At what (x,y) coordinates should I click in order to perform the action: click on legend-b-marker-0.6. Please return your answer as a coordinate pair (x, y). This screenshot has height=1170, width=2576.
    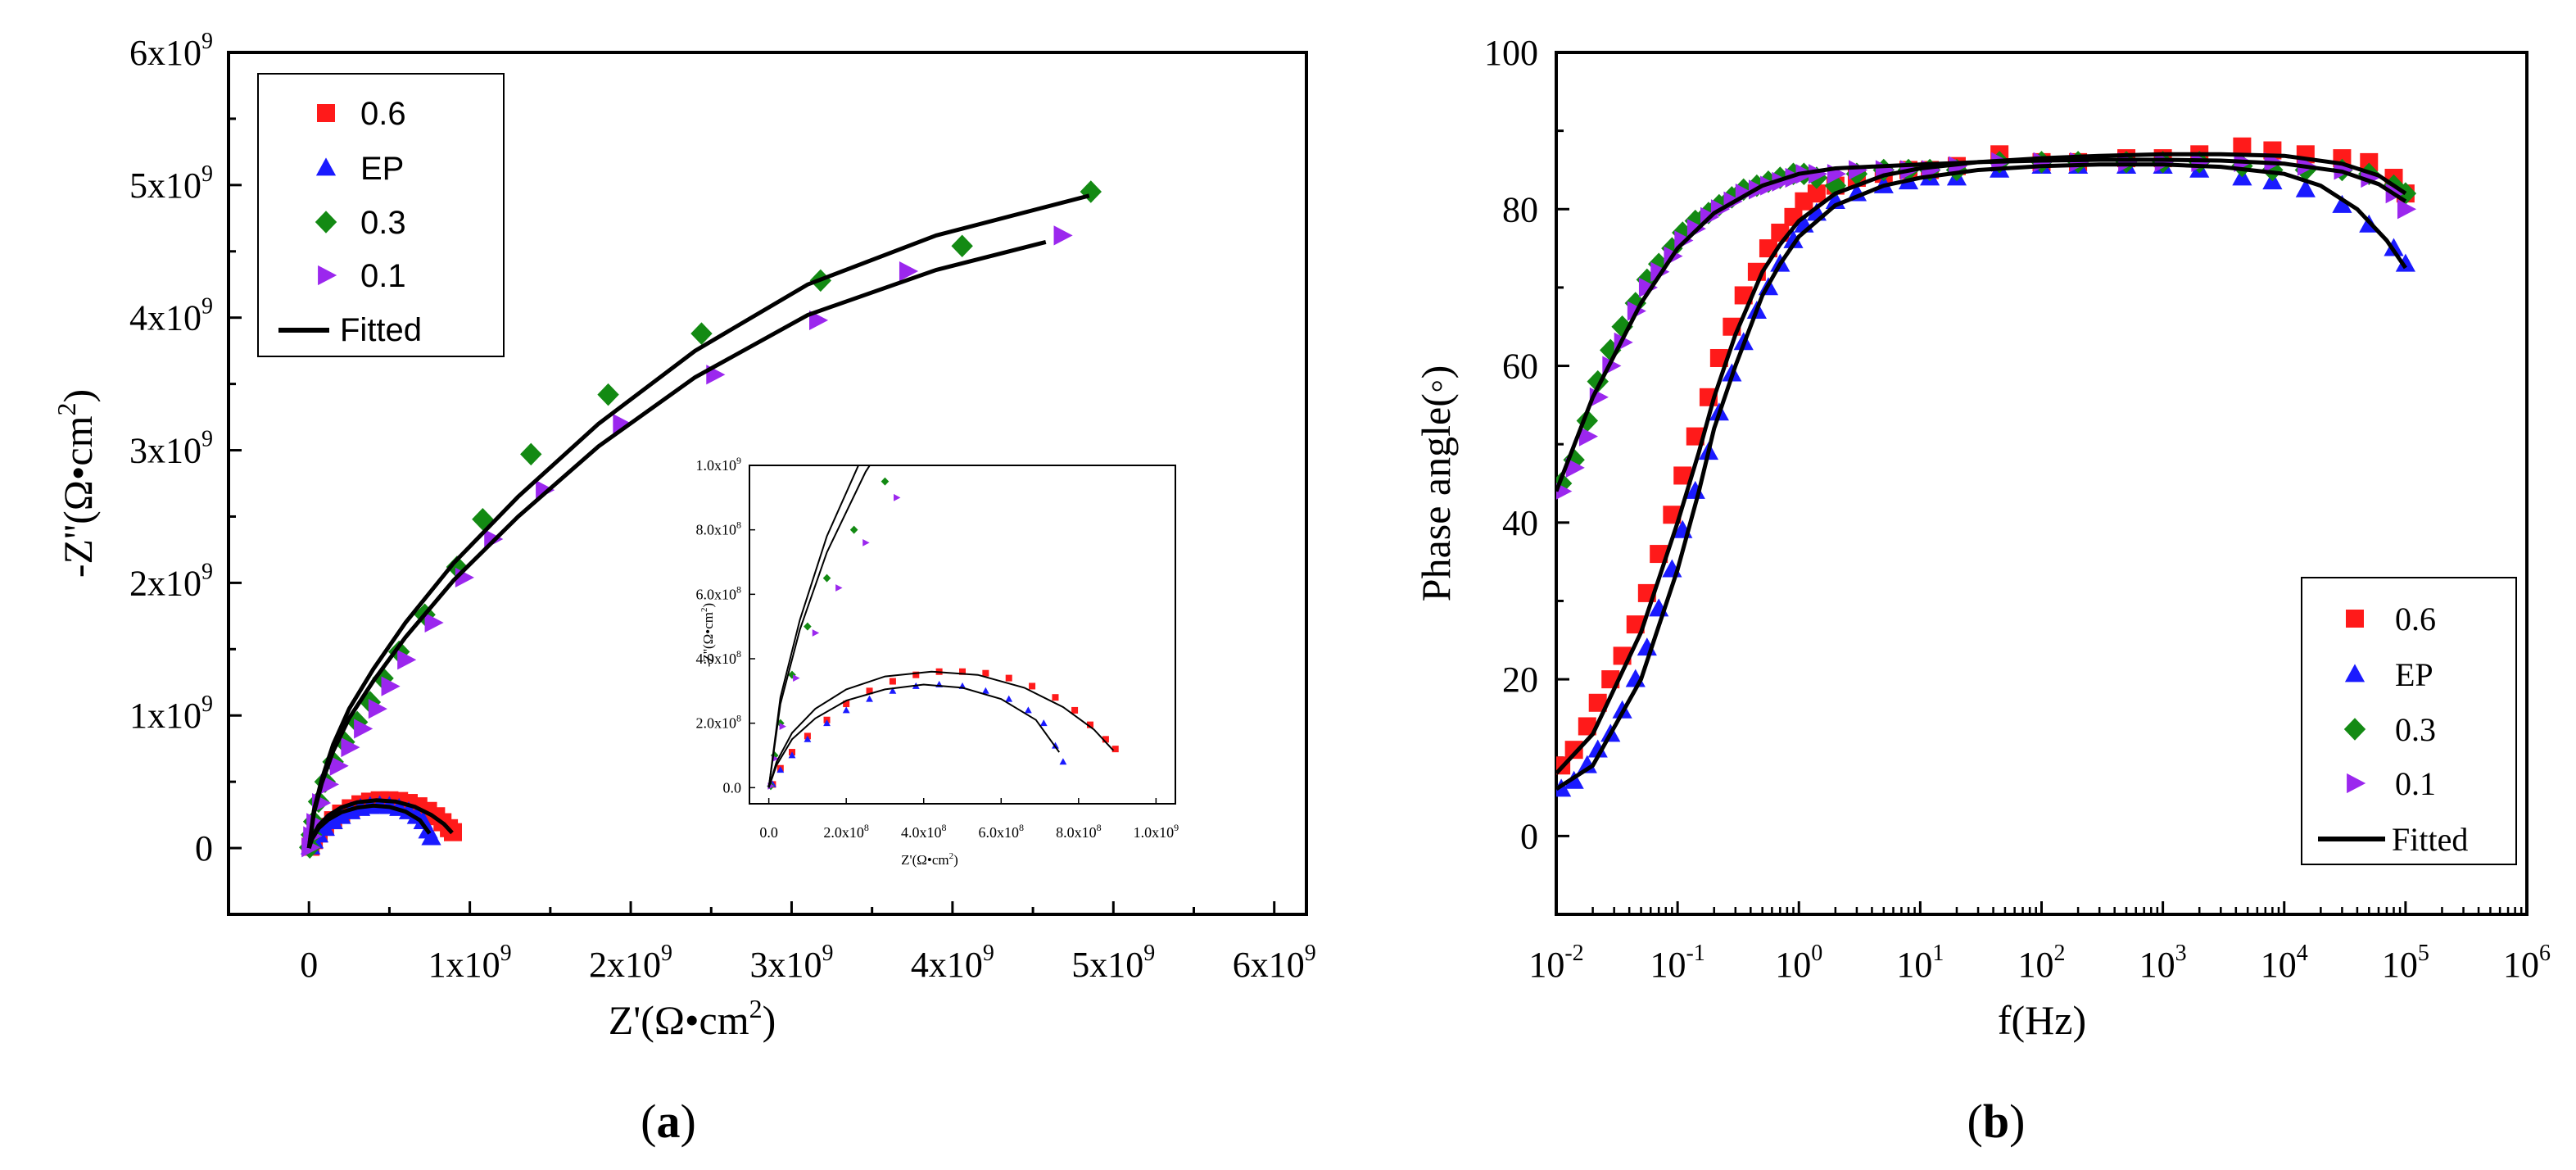
    Looking at the image, I should click on (2355, 619).